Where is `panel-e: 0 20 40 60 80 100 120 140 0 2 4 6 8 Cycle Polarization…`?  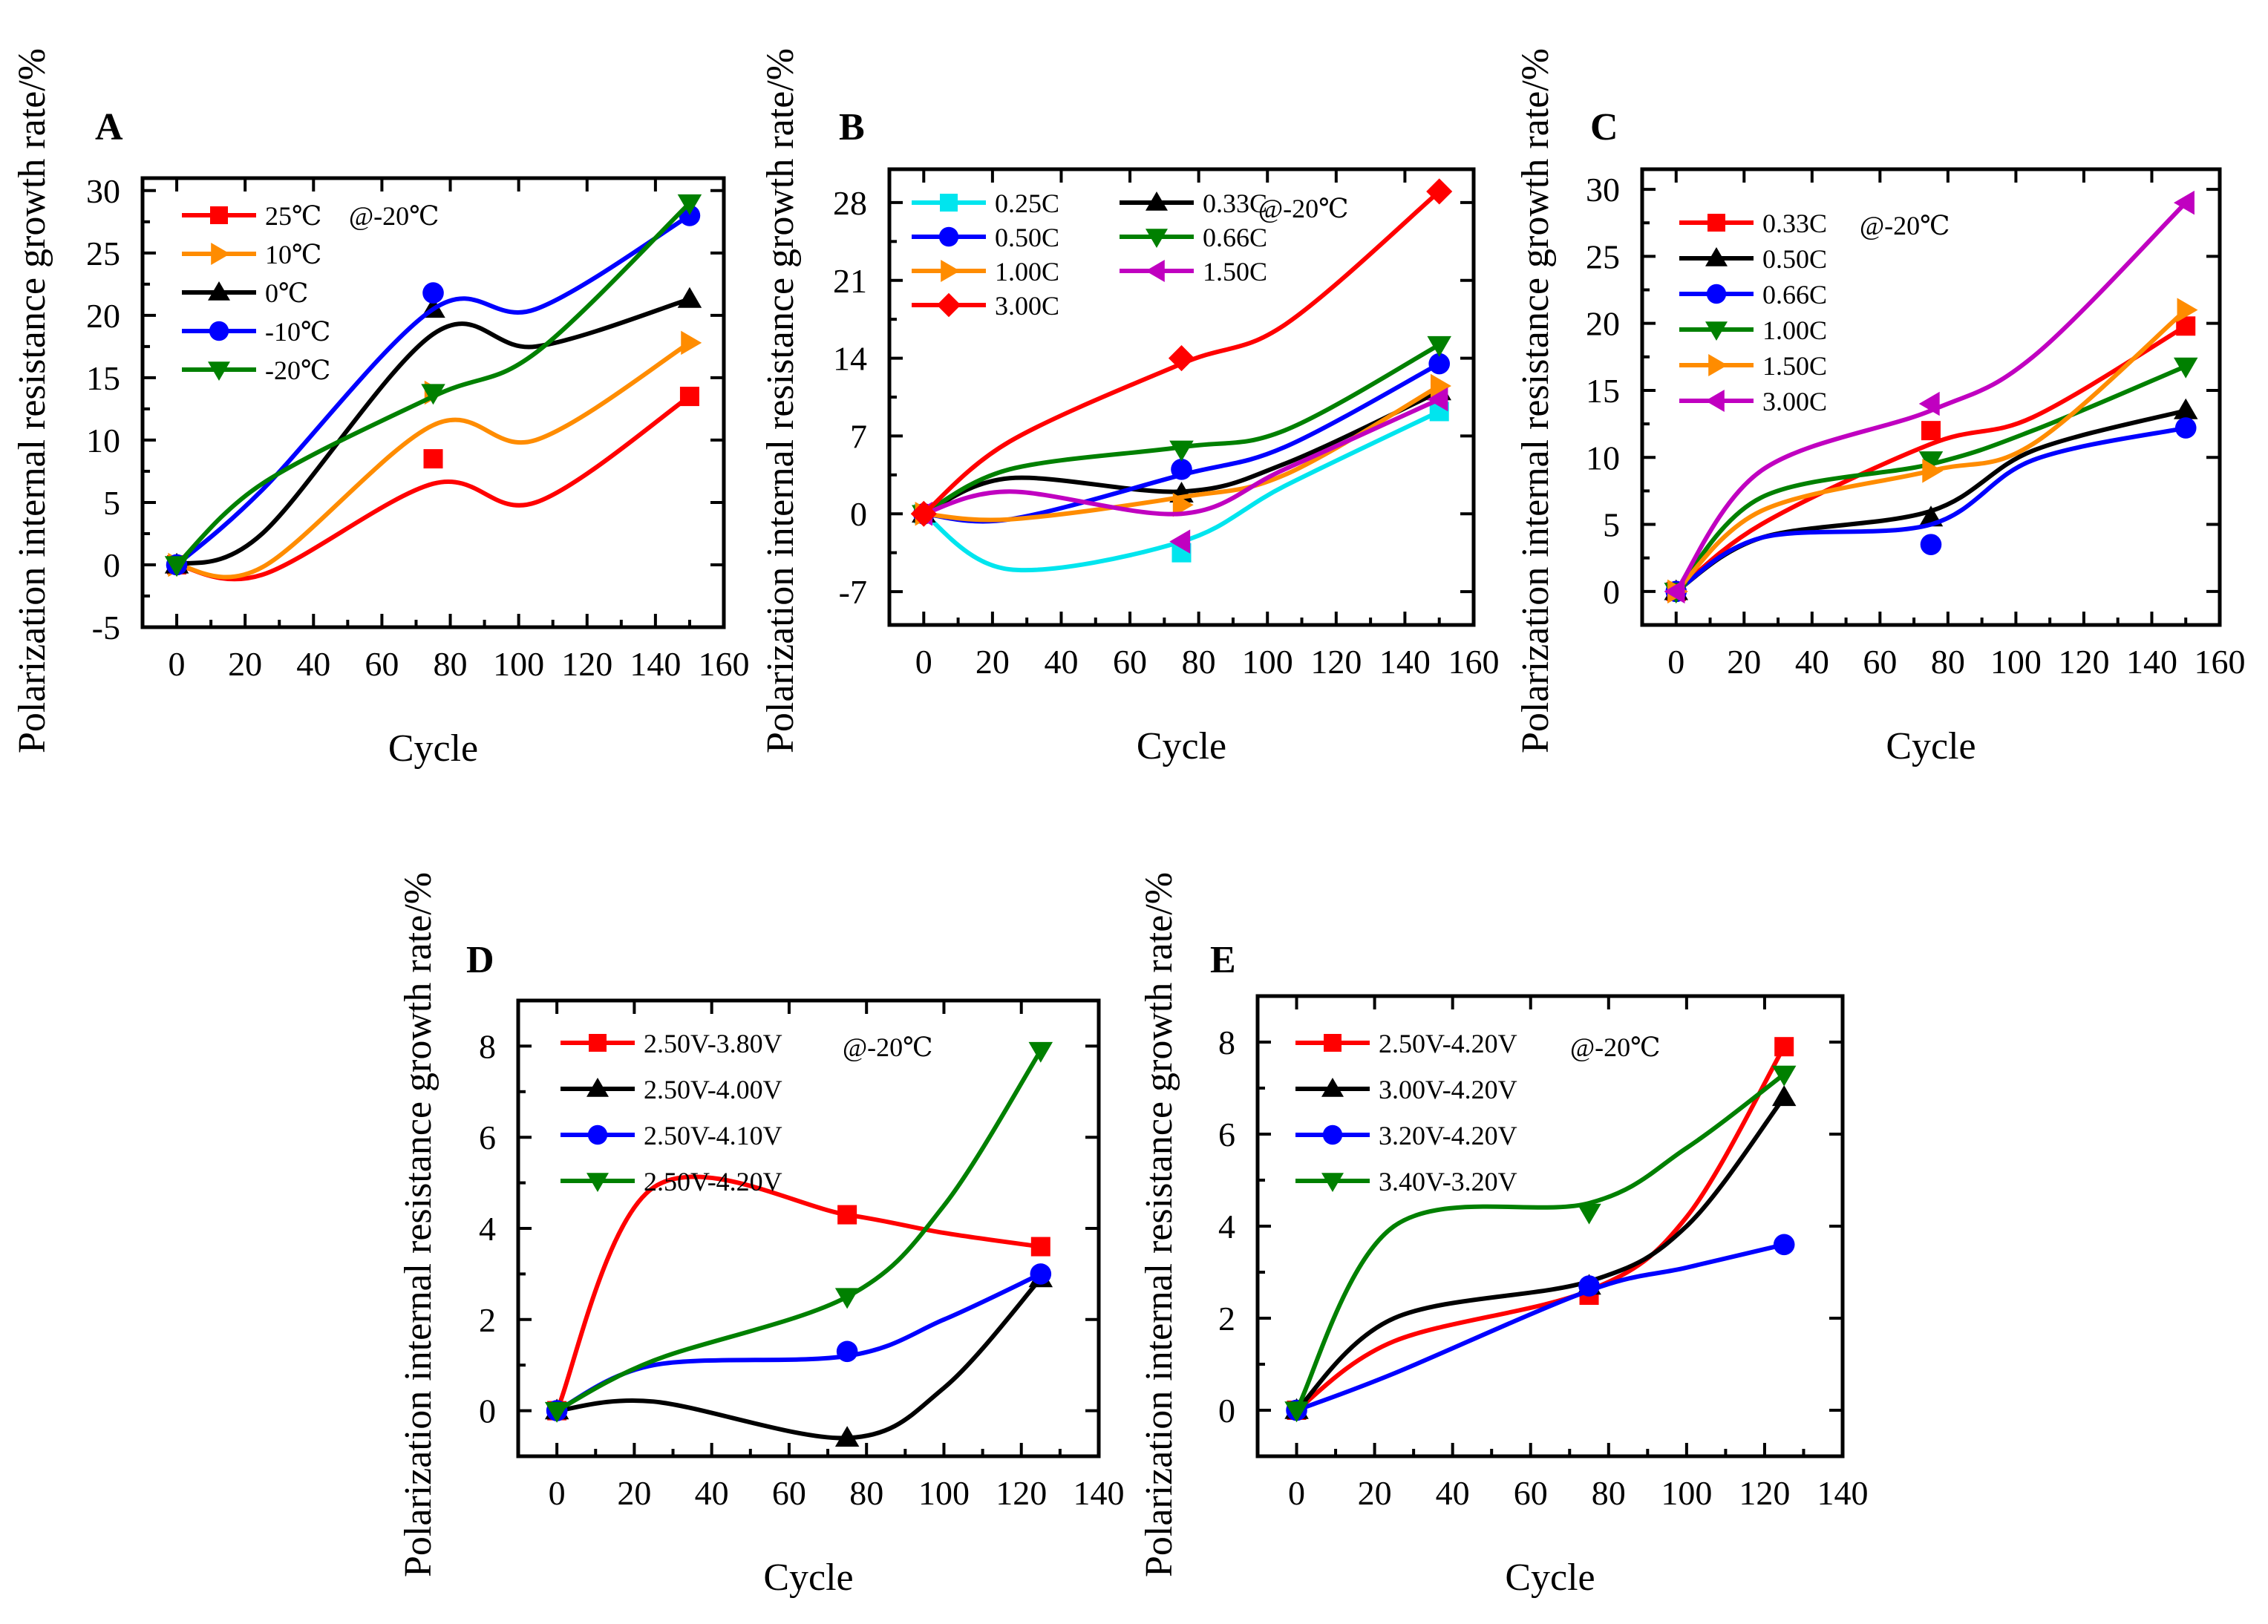
panel-e: 0 20 40 60 80 100 120 140 0 2 4 6 8 Cycle Polarization… is located at coordinates (1503, 1236).